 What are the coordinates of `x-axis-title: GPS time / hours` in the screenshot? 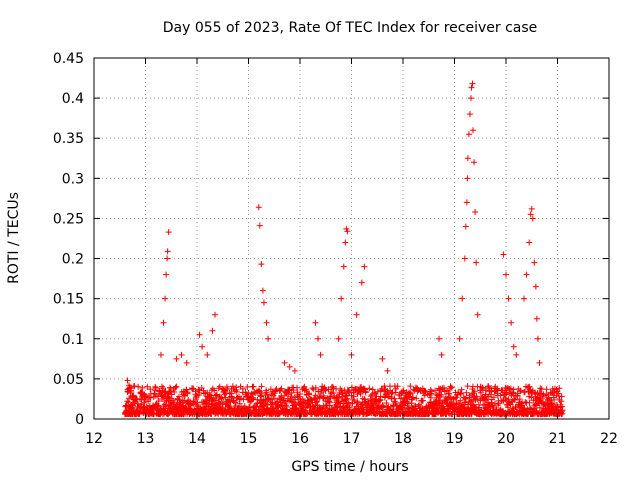 It's located at (349, 467).